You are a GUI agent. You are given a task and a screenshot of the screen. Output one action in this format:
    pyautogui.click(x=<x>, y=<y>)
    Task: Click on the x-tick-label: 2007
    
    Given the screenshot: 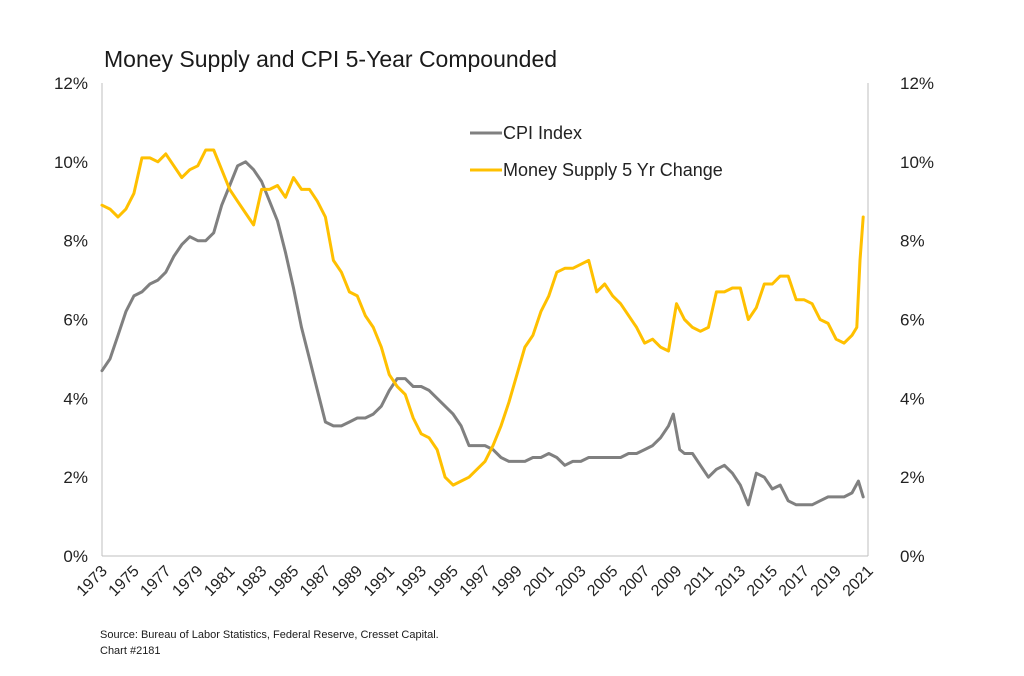 What is the action you would take?
    pyautogui.click(x=634, y=581)
    